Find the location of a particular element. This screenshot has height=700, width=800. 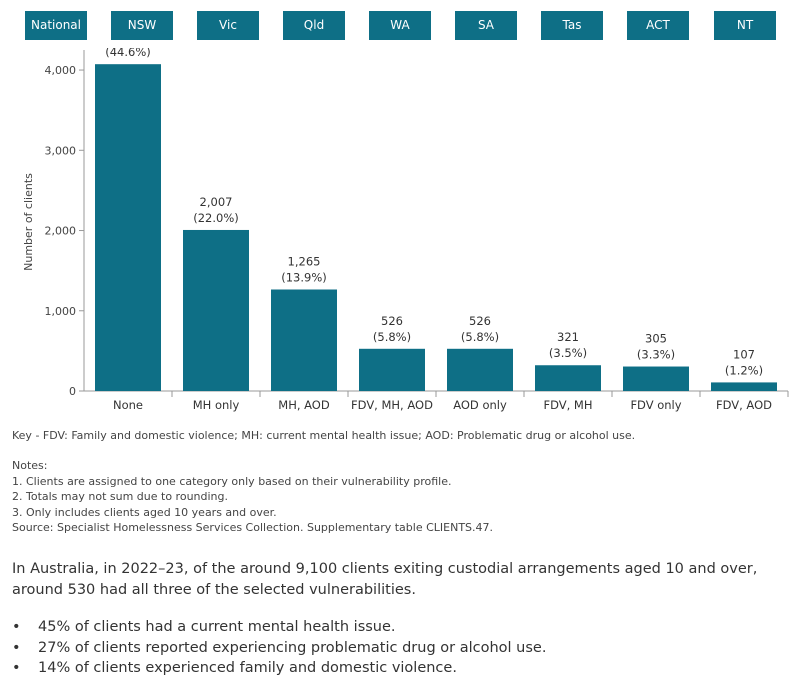

tab-nt: NT is located at coordinates (745, 25).